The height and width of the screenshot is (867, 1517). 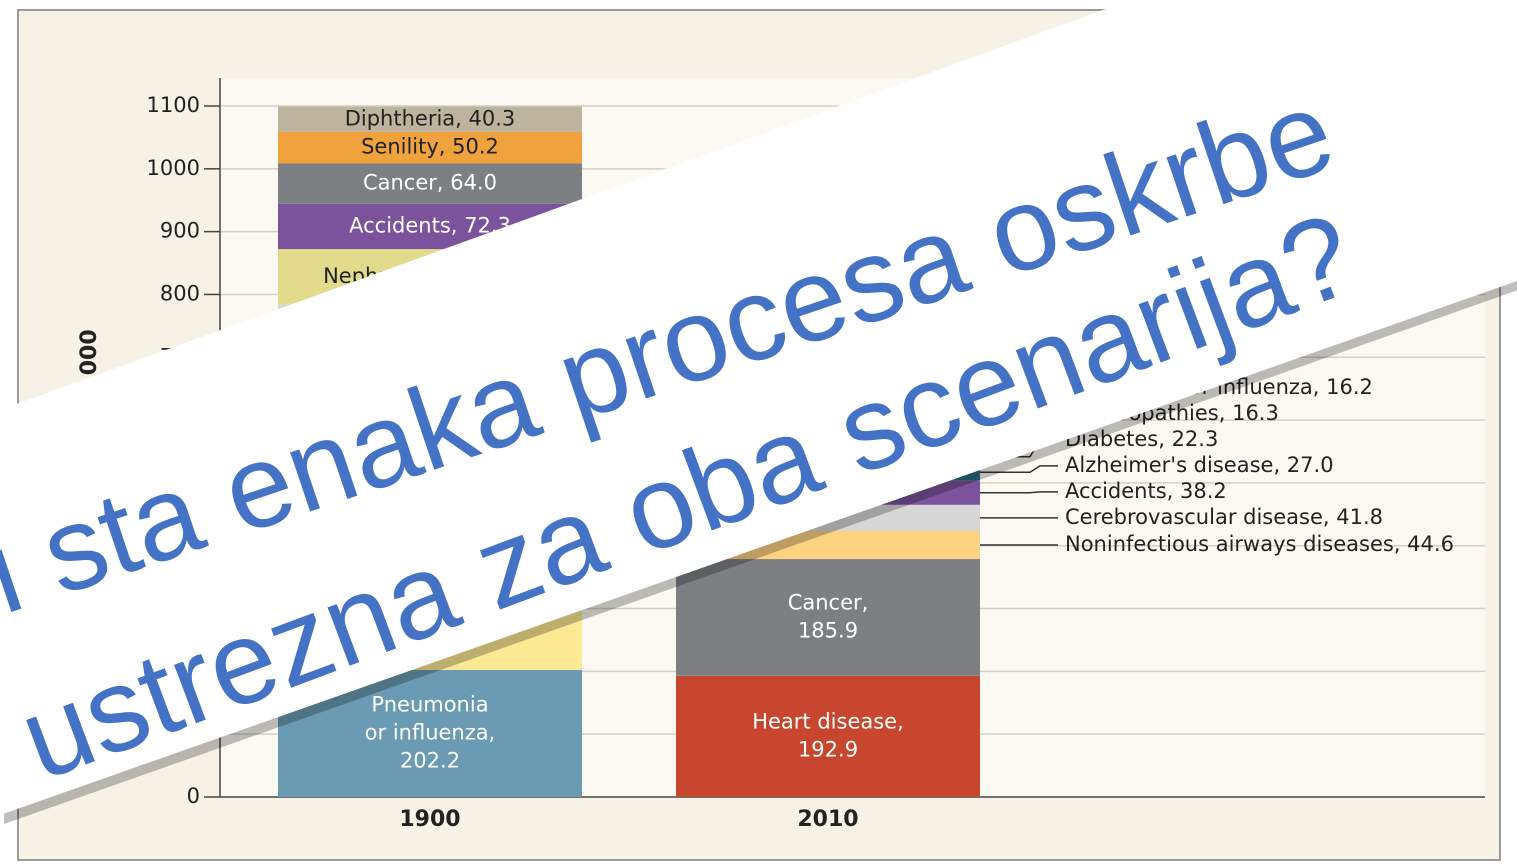 What do you see at coordinates (1199, 465) in the screenshot?
I see `segment-label: Alzheimer's disease, 27.0` at bounding box center [1199, 465].